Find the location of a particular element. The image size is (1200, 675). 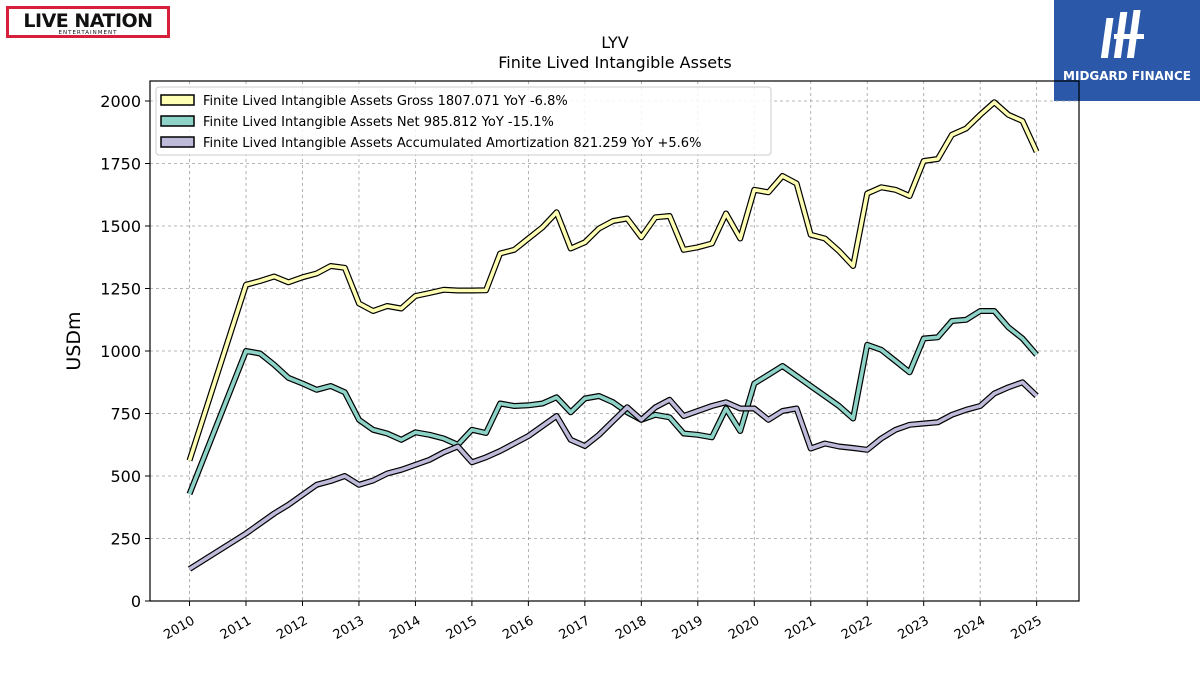

midgard-logo-mark-icon is located at coordinates (1122, 34).